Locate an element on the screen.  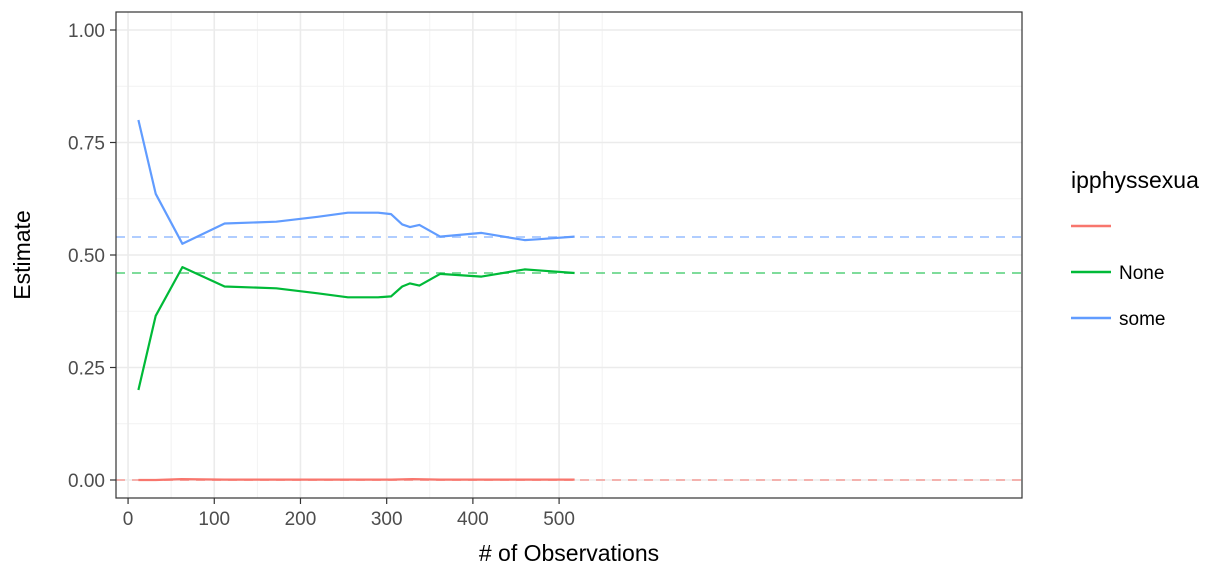
series-line-none is located at coordinates (356, 328).